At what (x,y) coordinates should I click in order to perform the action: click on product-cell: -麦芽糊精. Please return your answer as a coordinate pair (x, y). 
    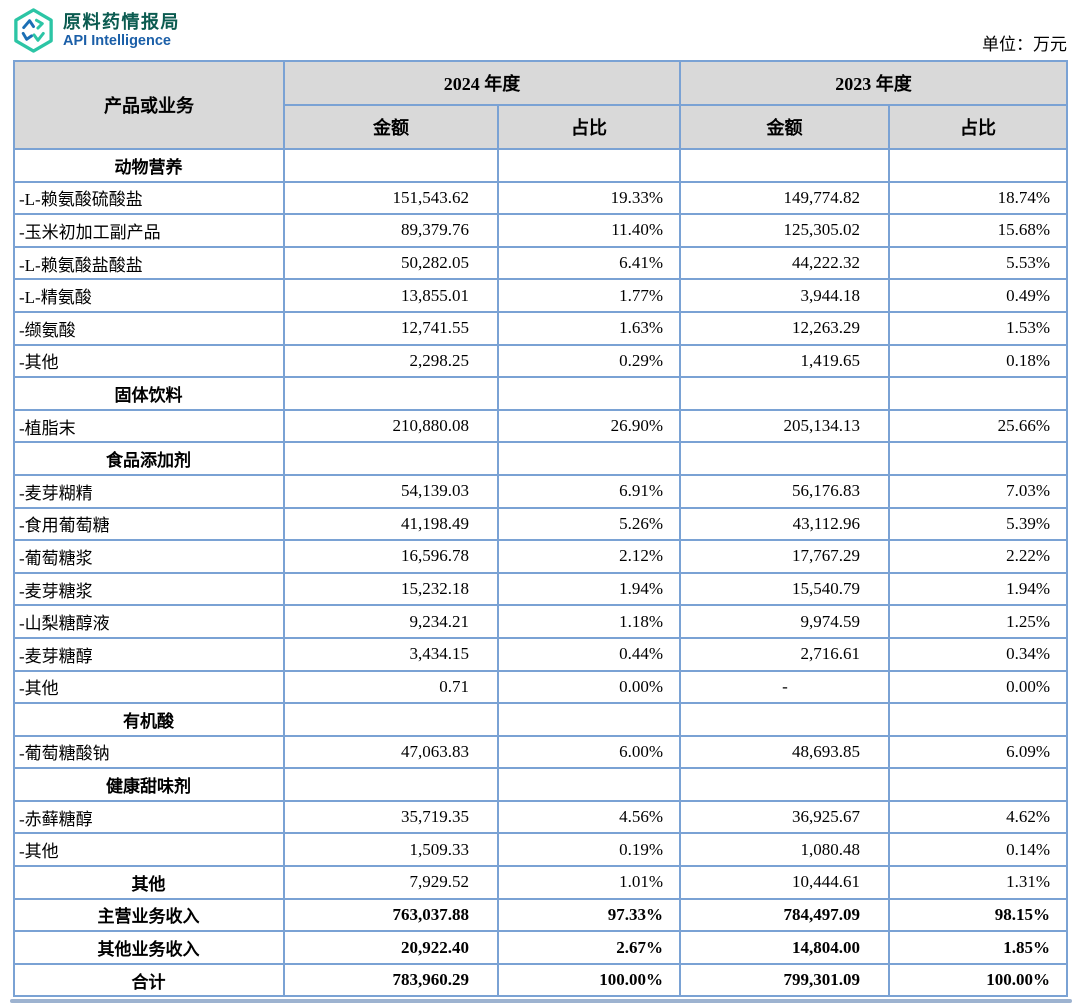
    Looking at the image, I should click on (149, 491).